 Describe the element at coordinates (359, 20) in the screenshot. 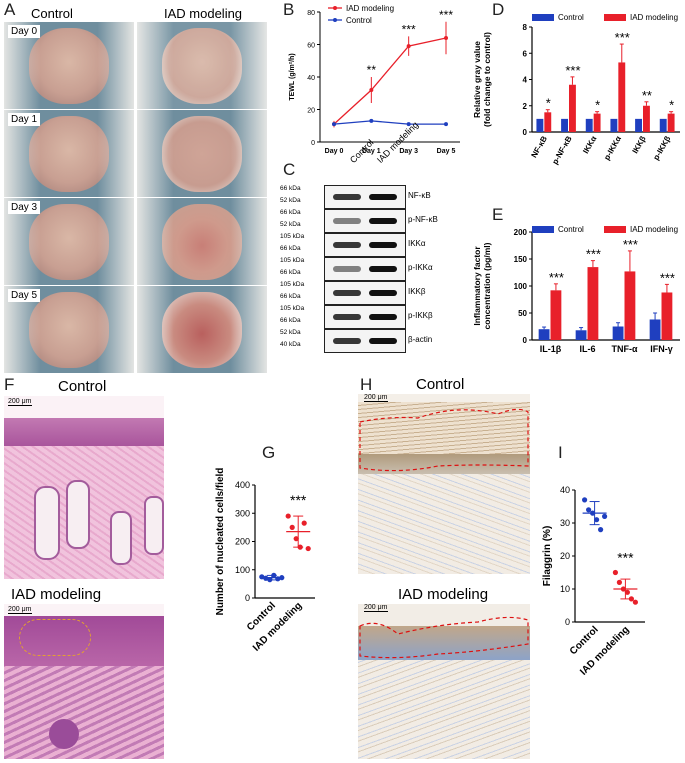

I see `legend-label-control: Control` at that location.